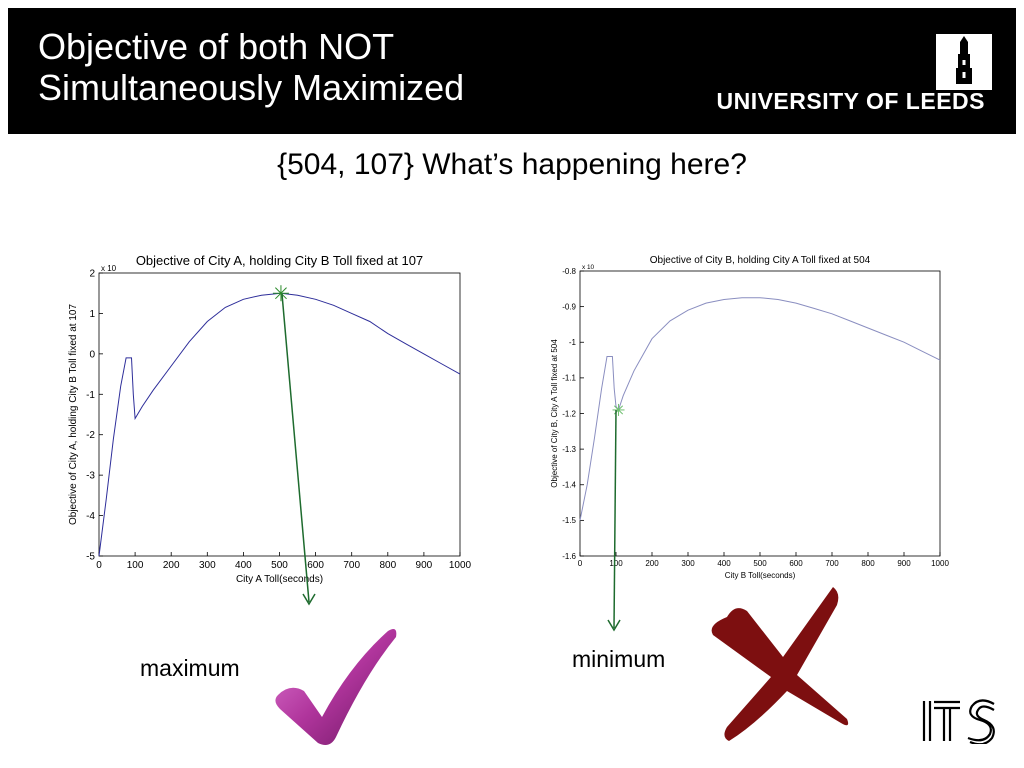 The image size is (1024, 768). Describe the element at coordinates (964, 62) in the screenshot. I see `leeds-crest-icon` at that location.